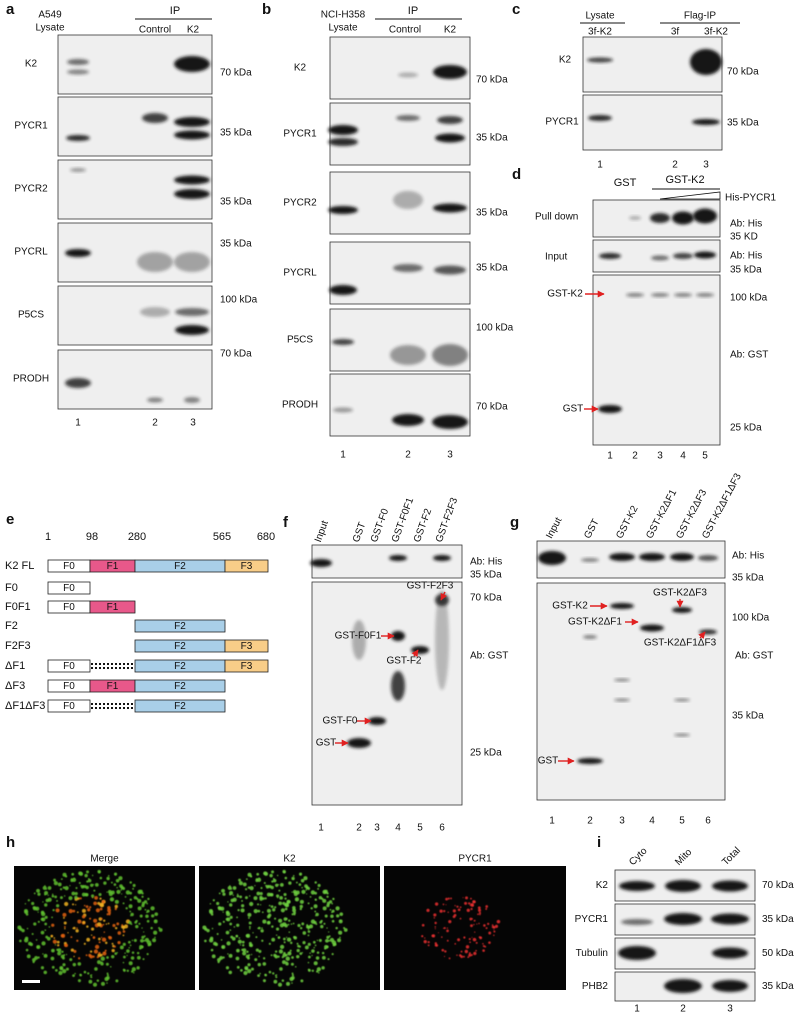 The image size is (799, 1022). I want to click on construct-name: ΔF1, so click(15, 666).